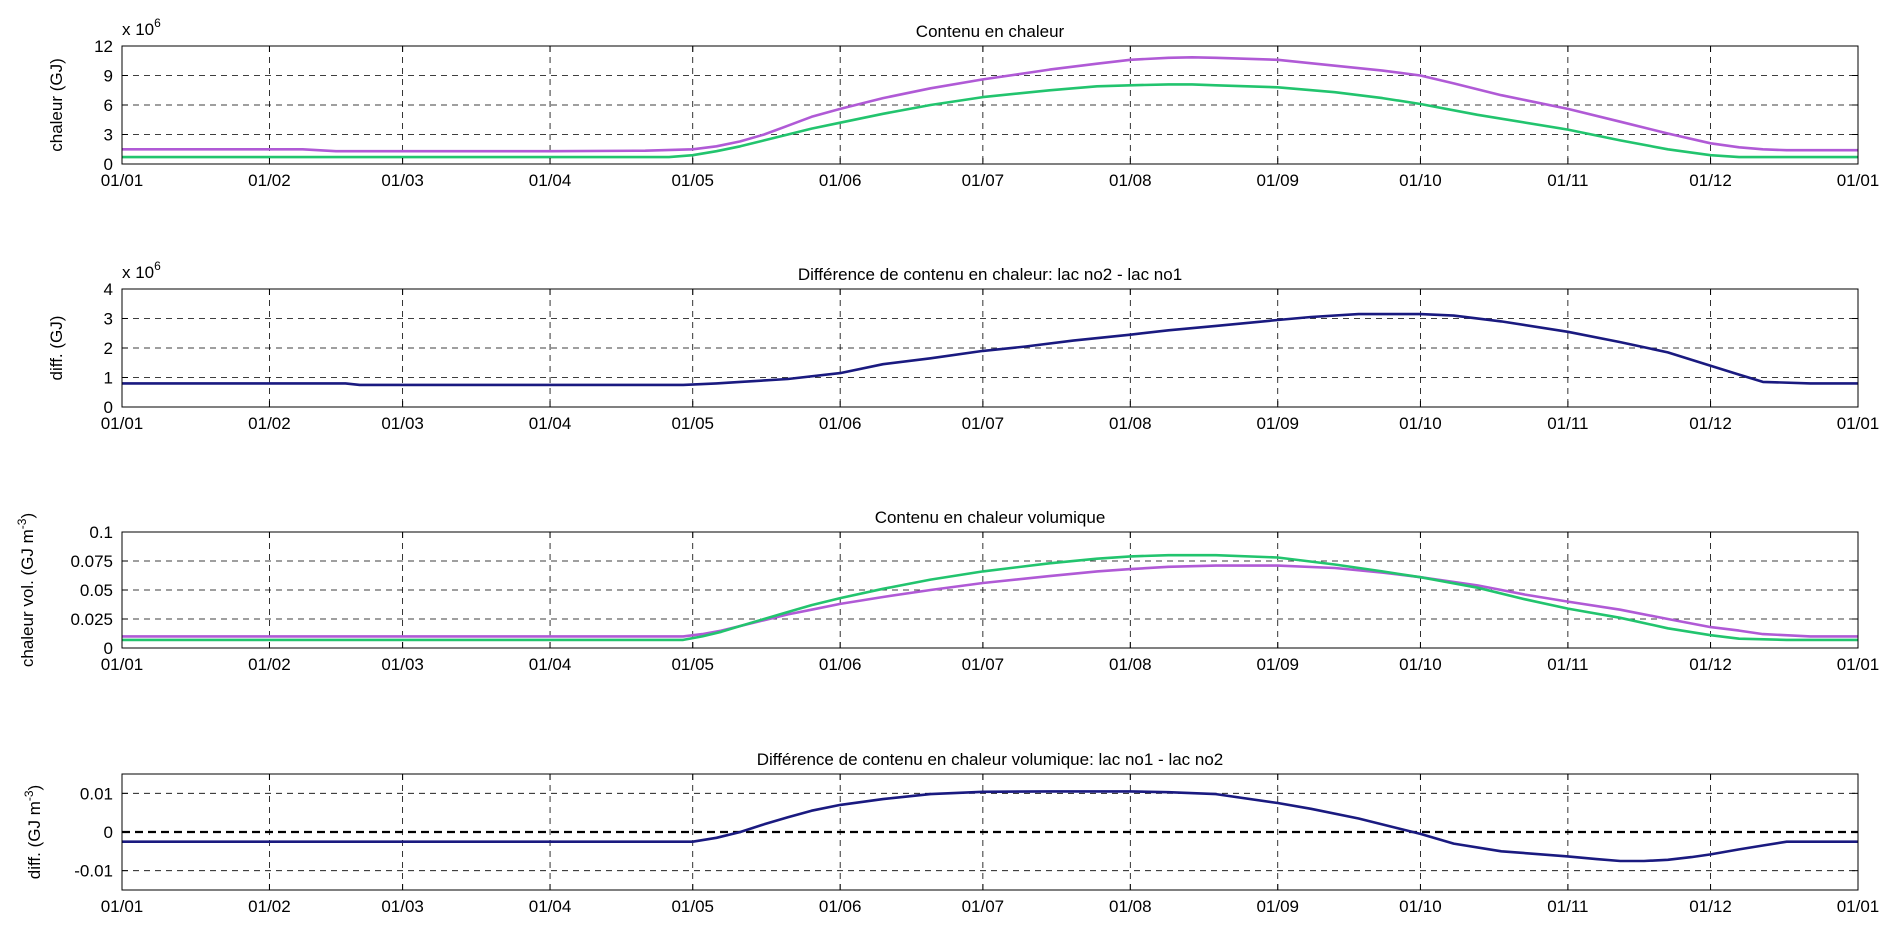 Image resolution: width=1888 pixels, height=934 pixels. Describe the element at coordinates (27, 598) in the screenshot. I see `y-axis-label-text: chaleur vol. (GJ m` at that location.